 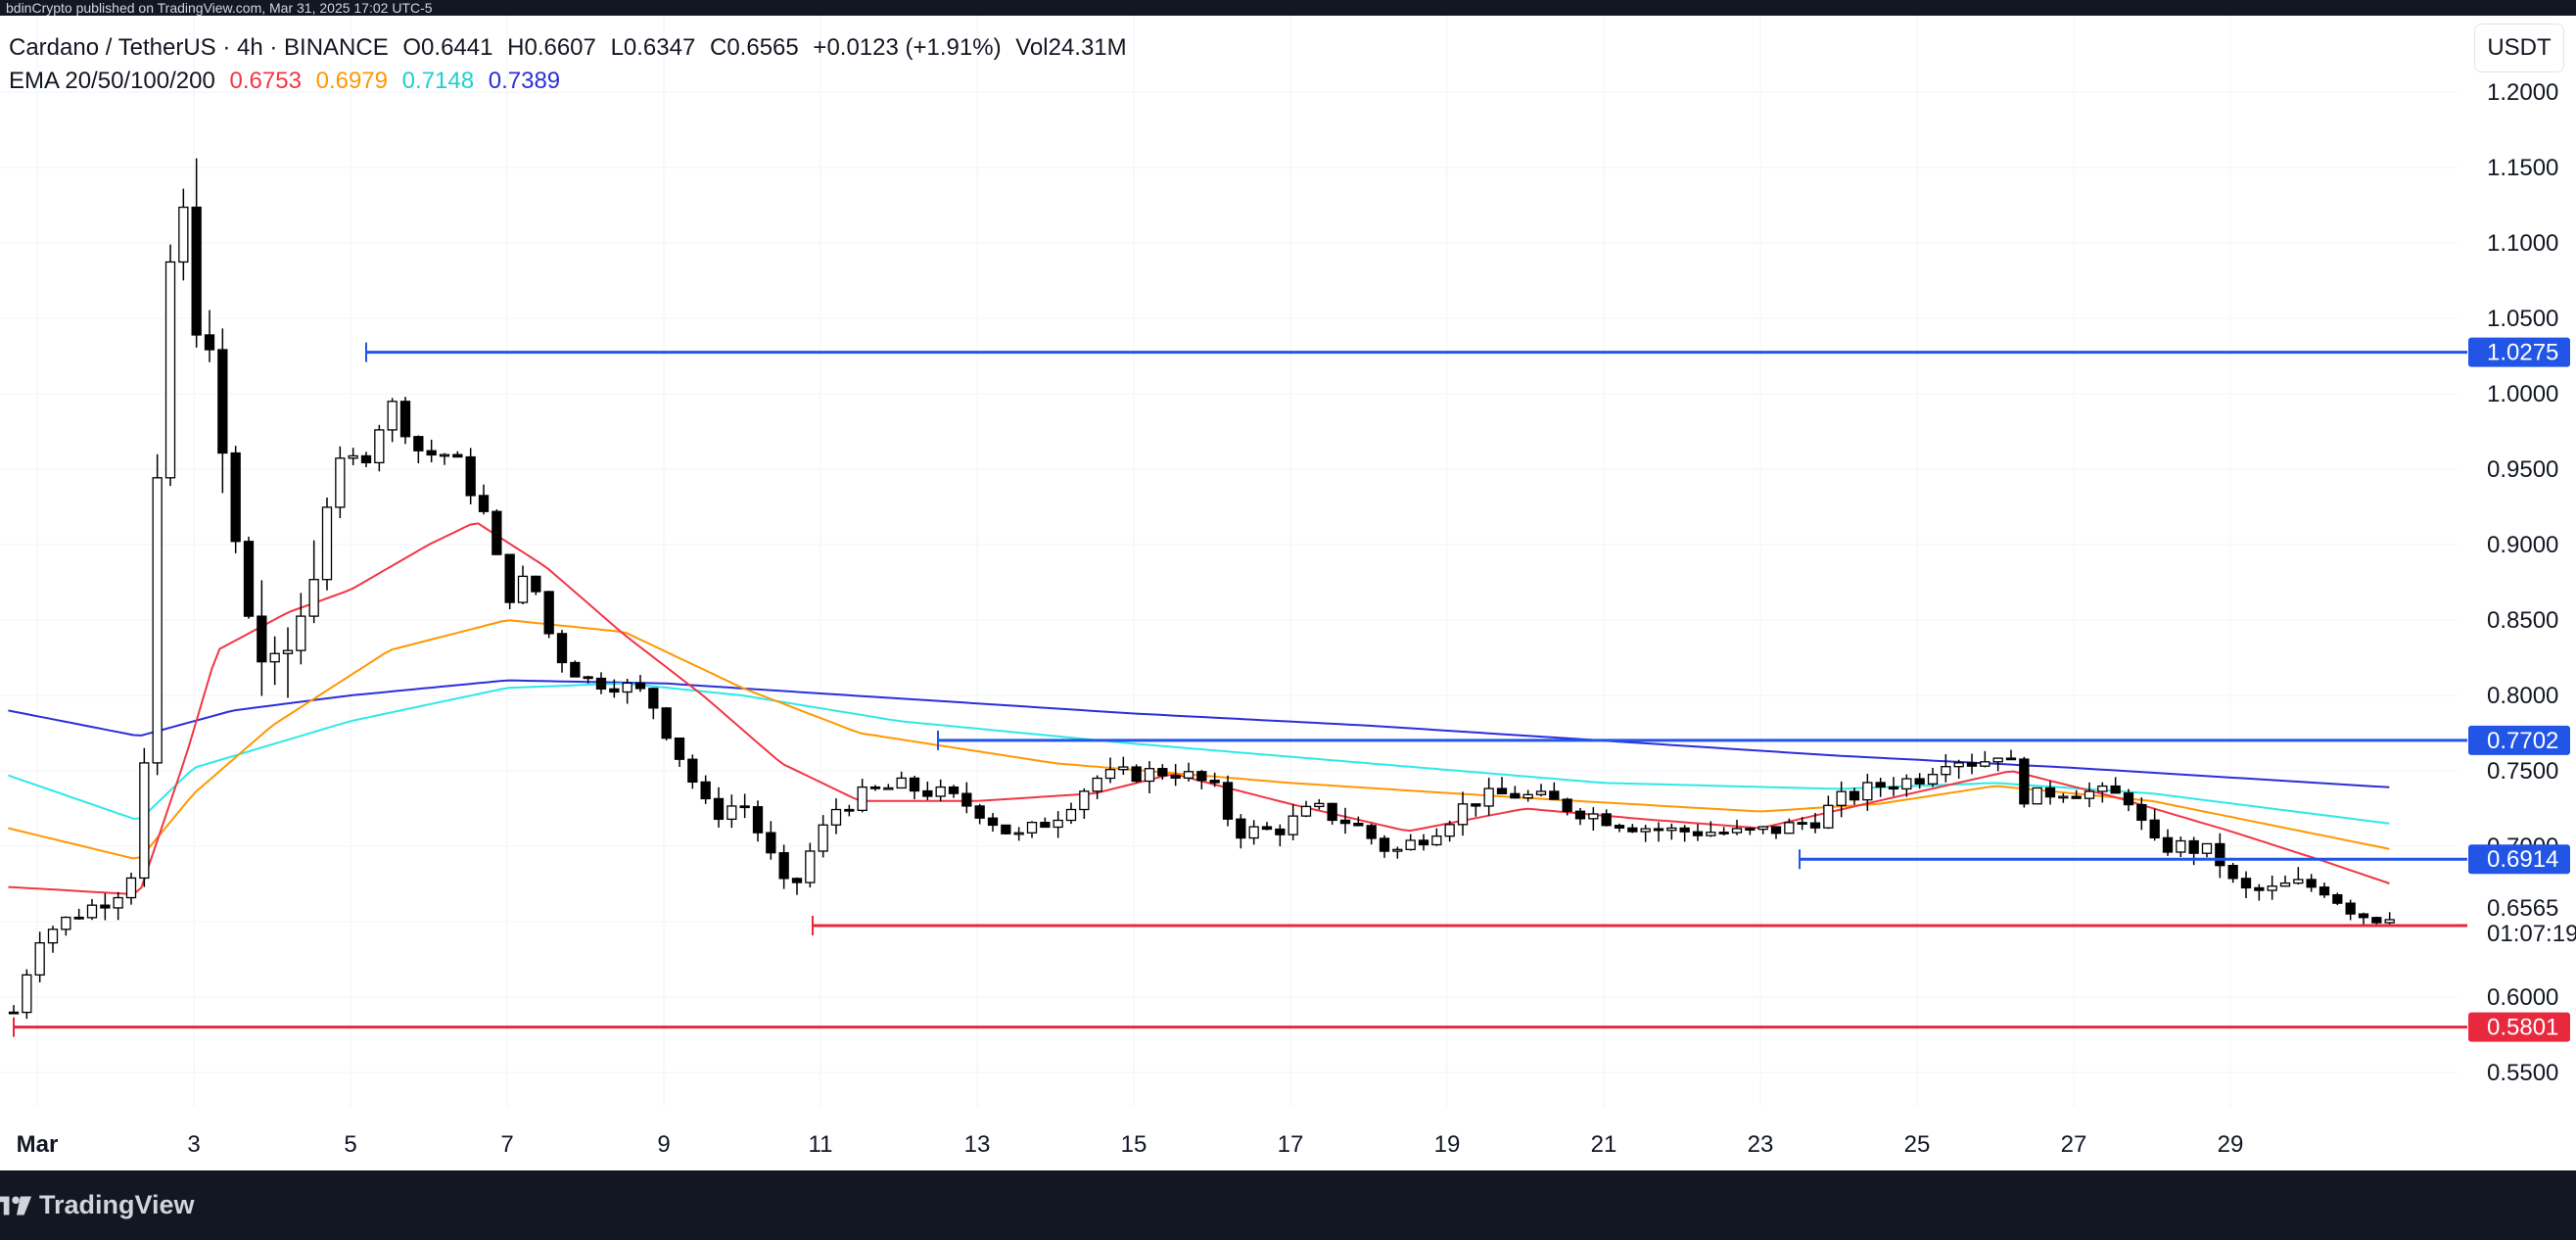 What do you see at coordinates (117, 1204) in the screenshot?
I see `brand-name: TradingView` at bounding box center [117, 1204].